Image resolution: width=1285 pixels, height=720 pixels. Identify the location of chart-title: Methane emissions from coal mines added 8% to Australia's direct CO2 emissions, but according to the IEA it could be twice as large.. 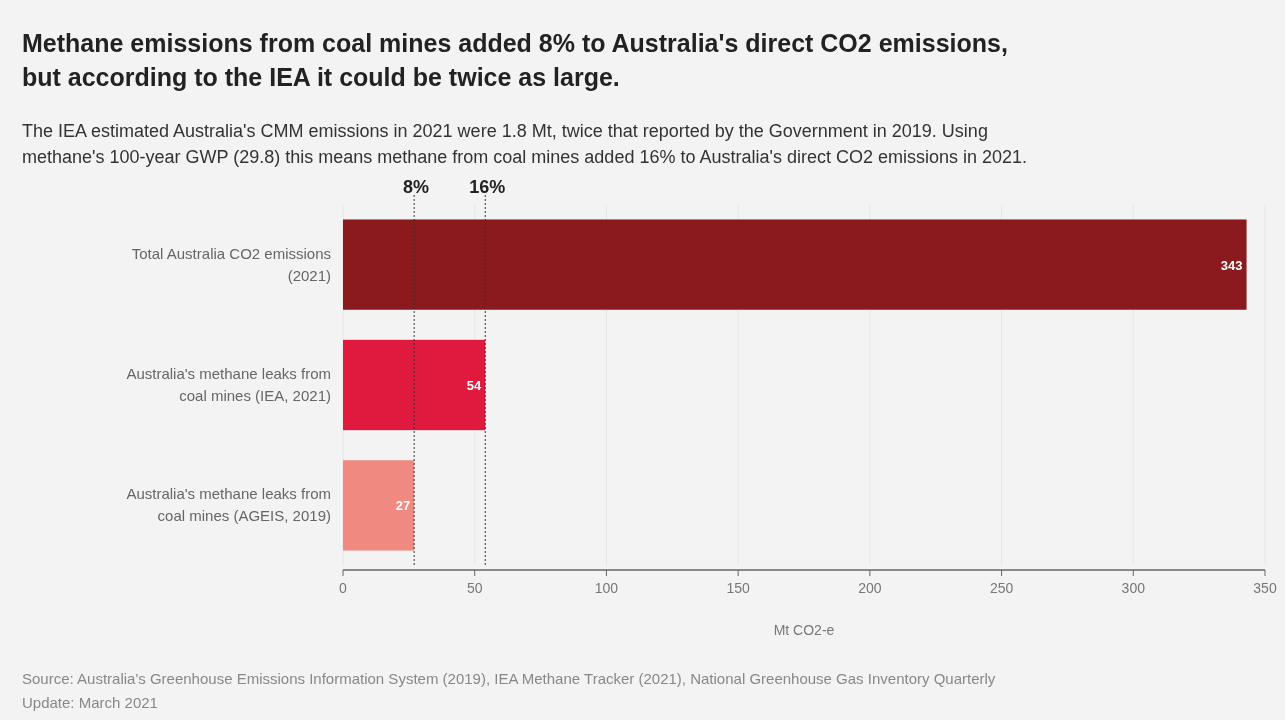
(515, 60).